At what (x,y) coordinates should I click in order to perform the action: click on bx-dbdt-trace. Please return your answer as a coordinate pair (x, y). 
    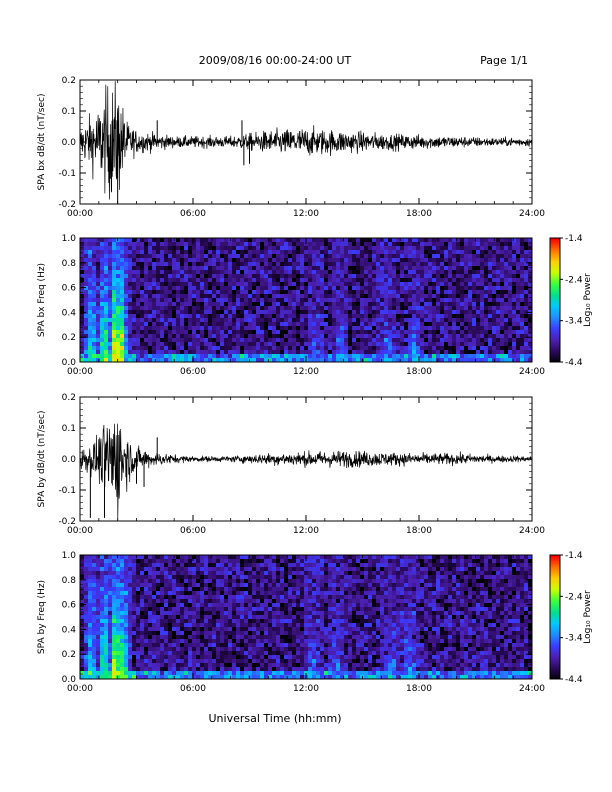
    Looking at the image, I should click on (306, 142).